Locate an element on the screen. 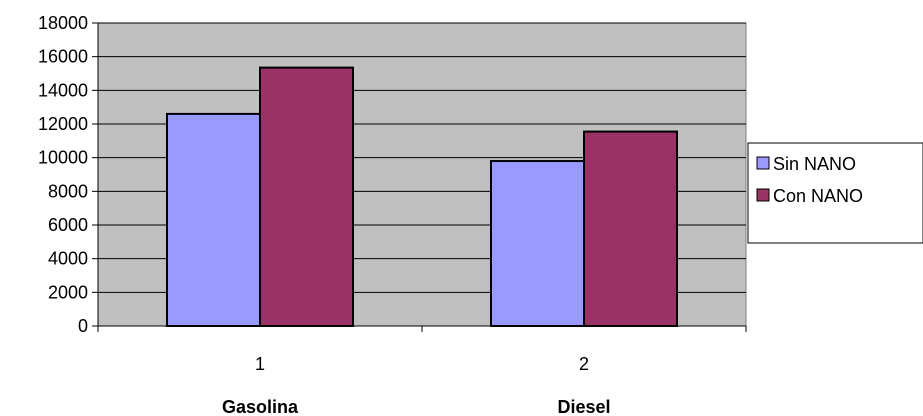 Image resolution: width=923 pixels, height=416 pixels. y-tick-label: 18000 is located at coordinates (63, 23).